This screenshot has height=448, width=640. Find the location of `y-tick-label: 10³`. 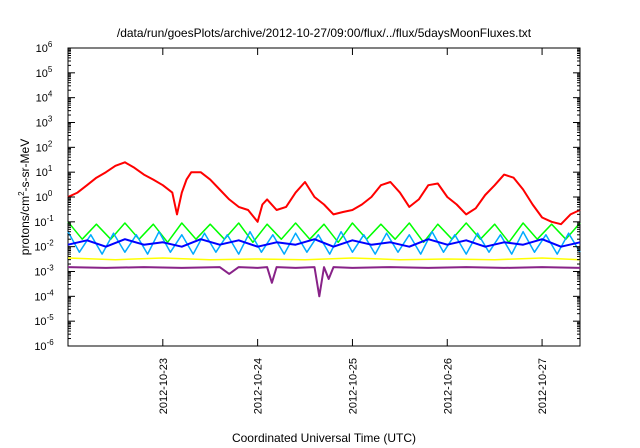

y-tick-label: 10³ is located at coordinates (44, 122).